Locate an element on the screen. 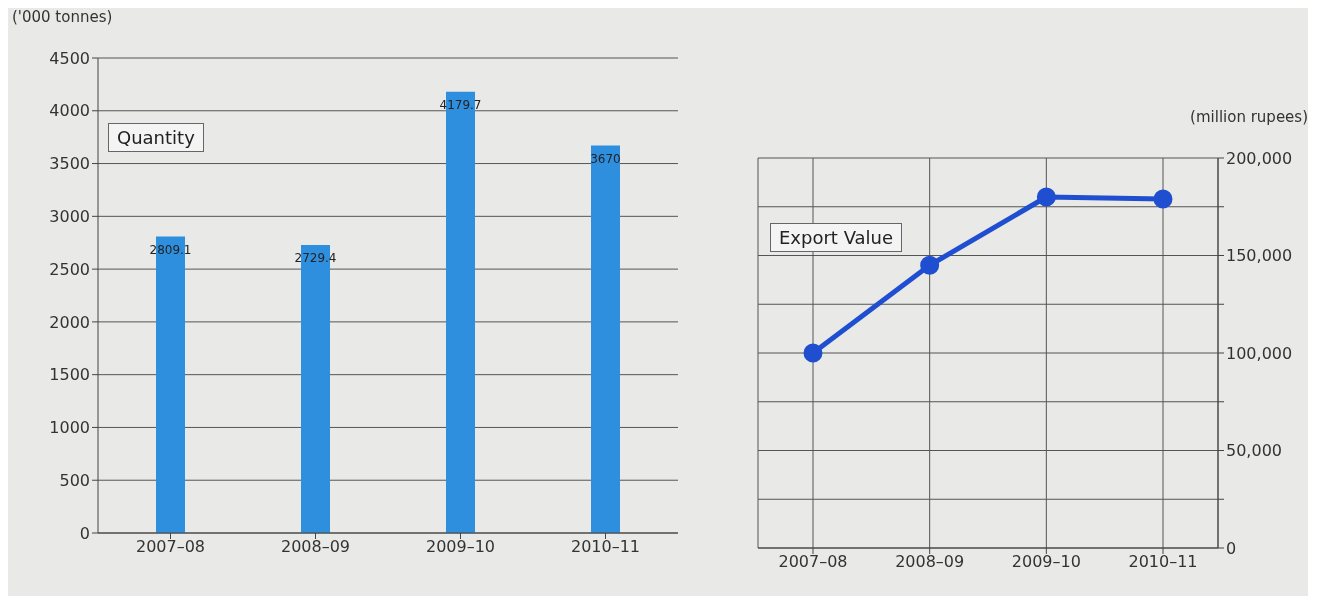  y2-tick-label: 150,000 is located at coordinates (1259, 256).